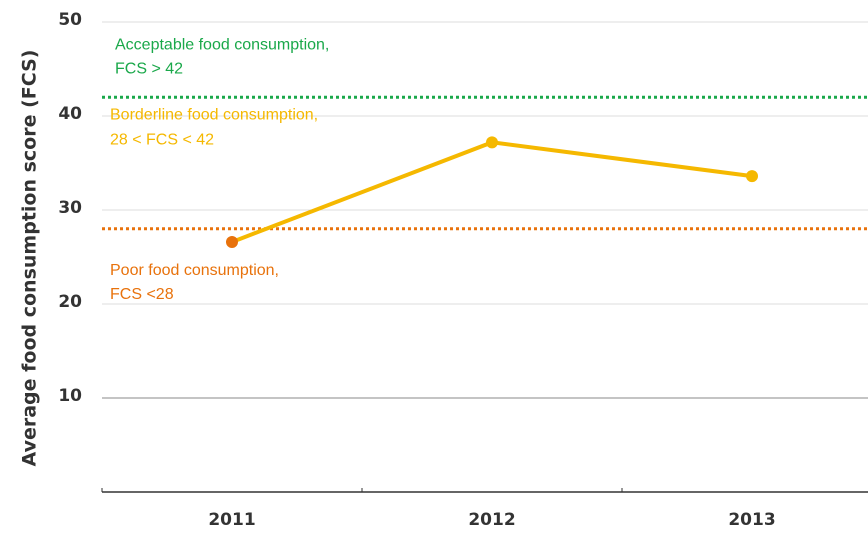 The width and height of the screenshot is (868, 534). Describe the element at coordinates (70, 302) in the screenshot. I see `y-tick-label: 20` at that location.